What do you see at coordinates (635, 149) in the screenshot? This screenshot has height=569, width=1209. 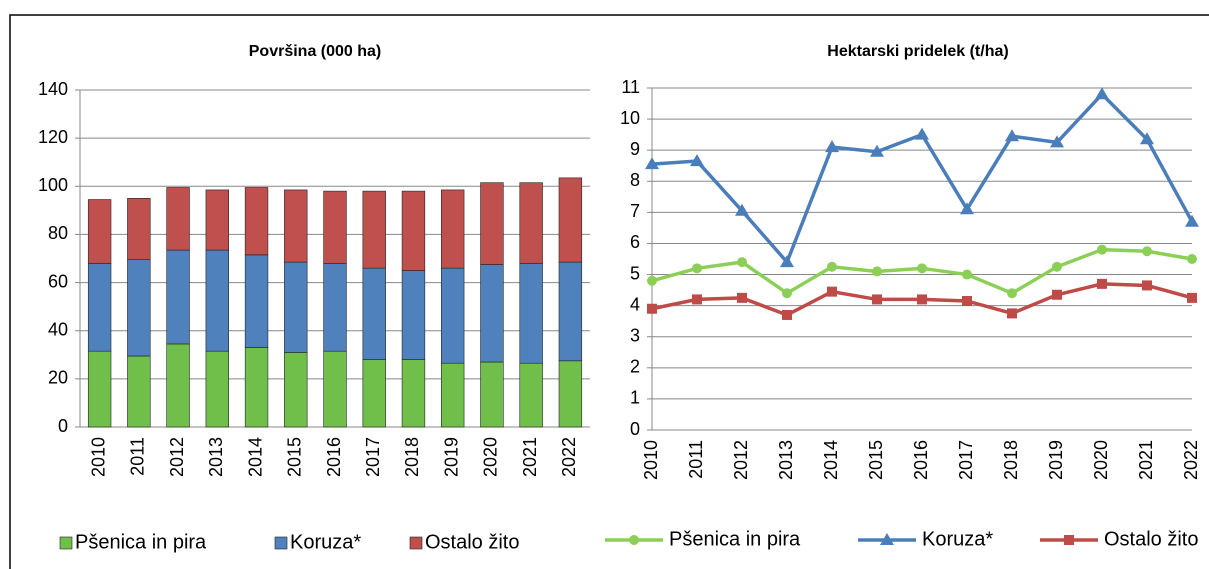 I see `y-tick-label: 9` at bounding box center [635, 149].